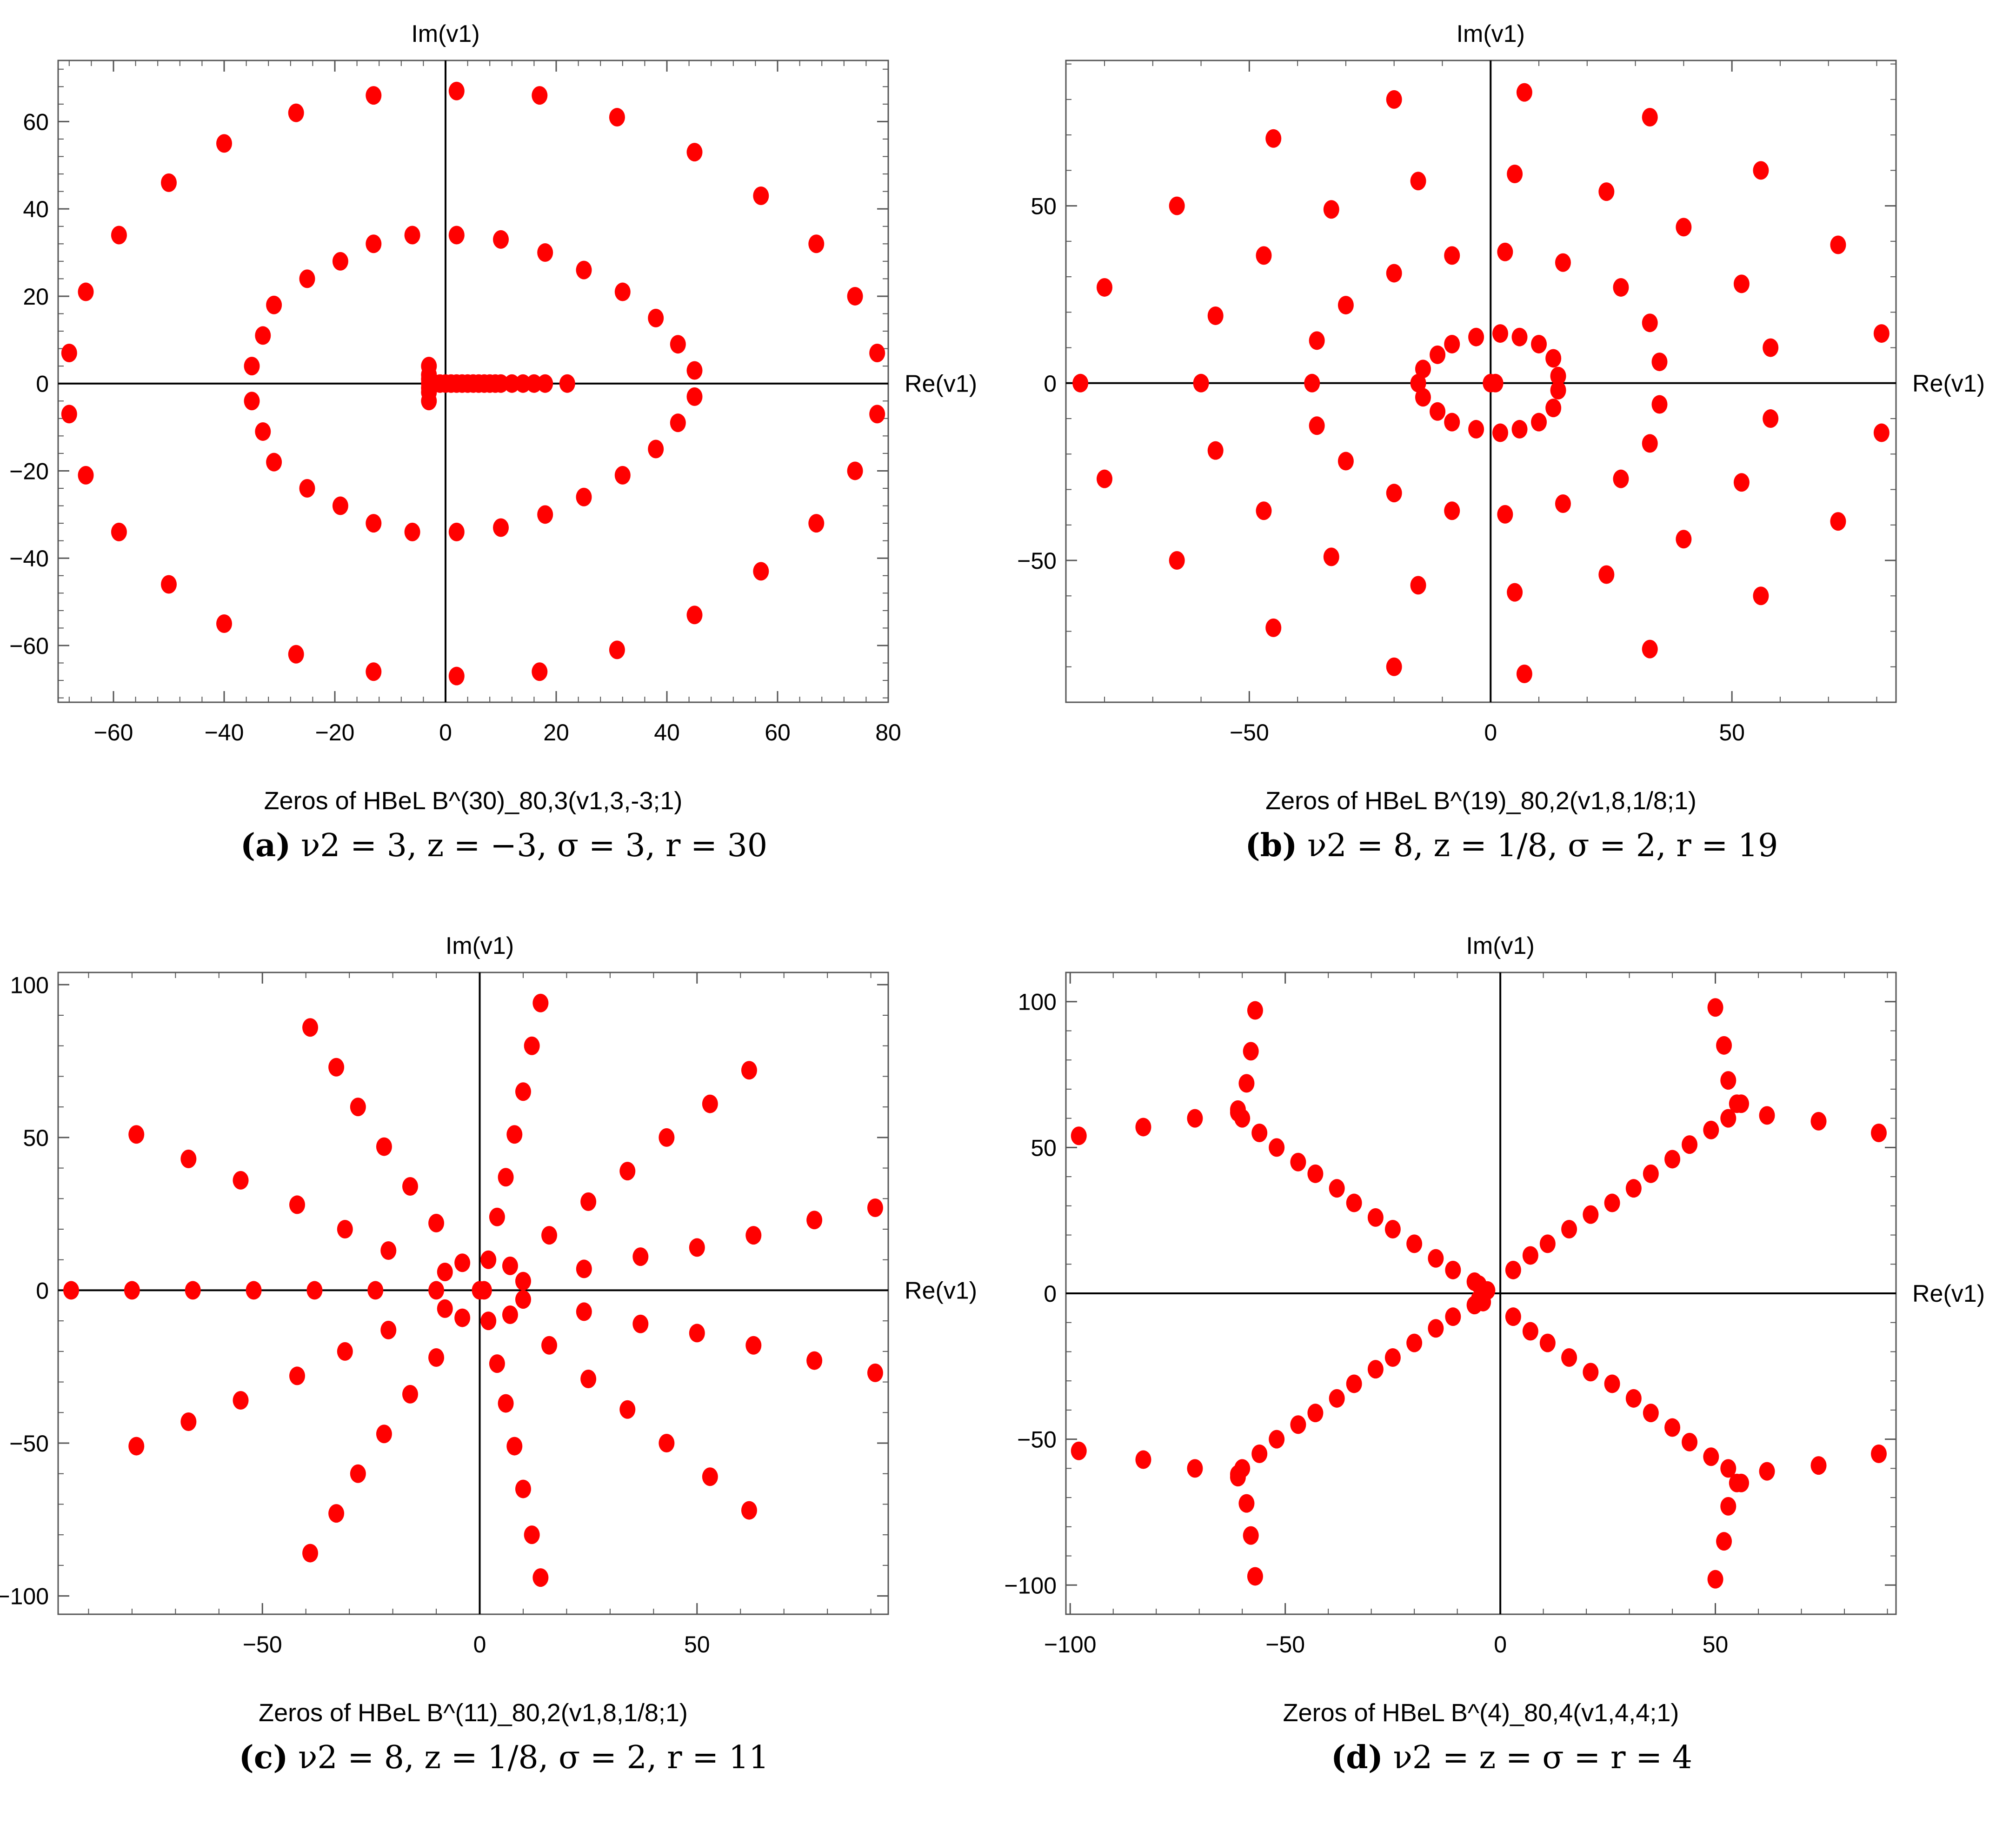 This screenshot has width=2016, height=1824. I want to click on chart-title-d: Zeros of HBeL B^(4)_80,4(v1,4,4;1), so click(1481, 1713).